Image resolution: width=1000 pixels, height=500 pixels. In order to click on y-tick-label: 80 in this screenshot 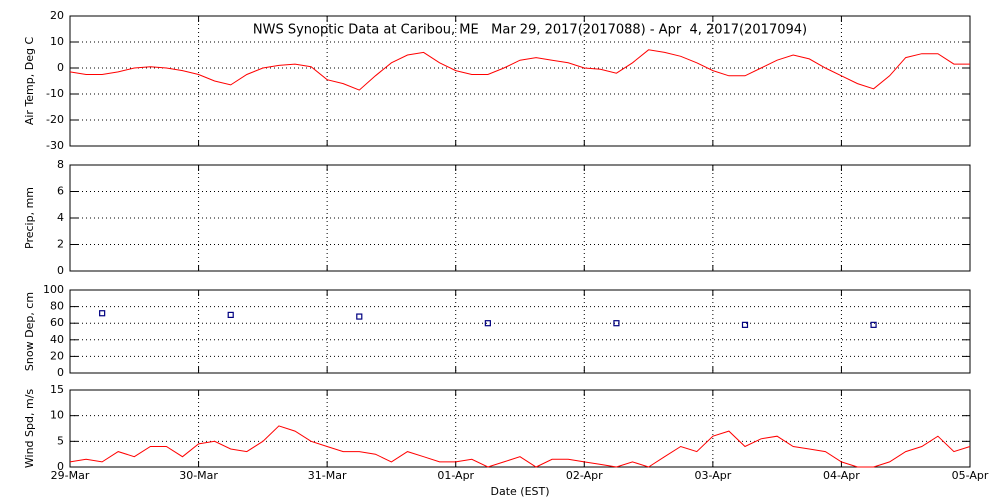, I will do `click(57, 306)`.